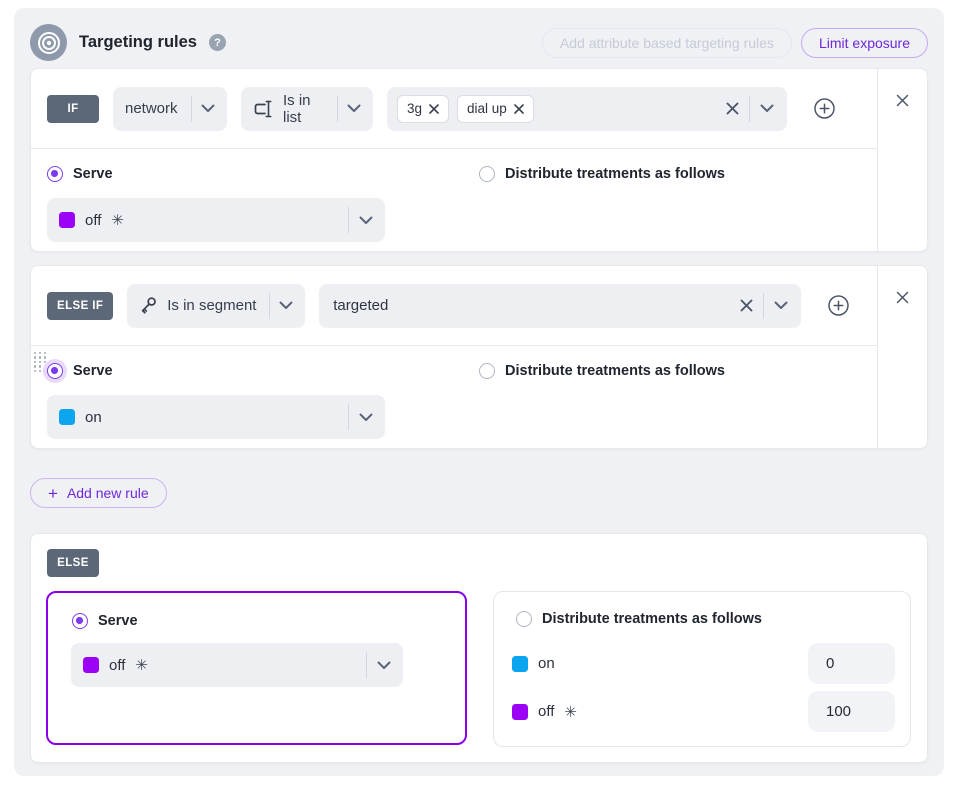  I want to click on chip-label: dial up, so click(487, 108).